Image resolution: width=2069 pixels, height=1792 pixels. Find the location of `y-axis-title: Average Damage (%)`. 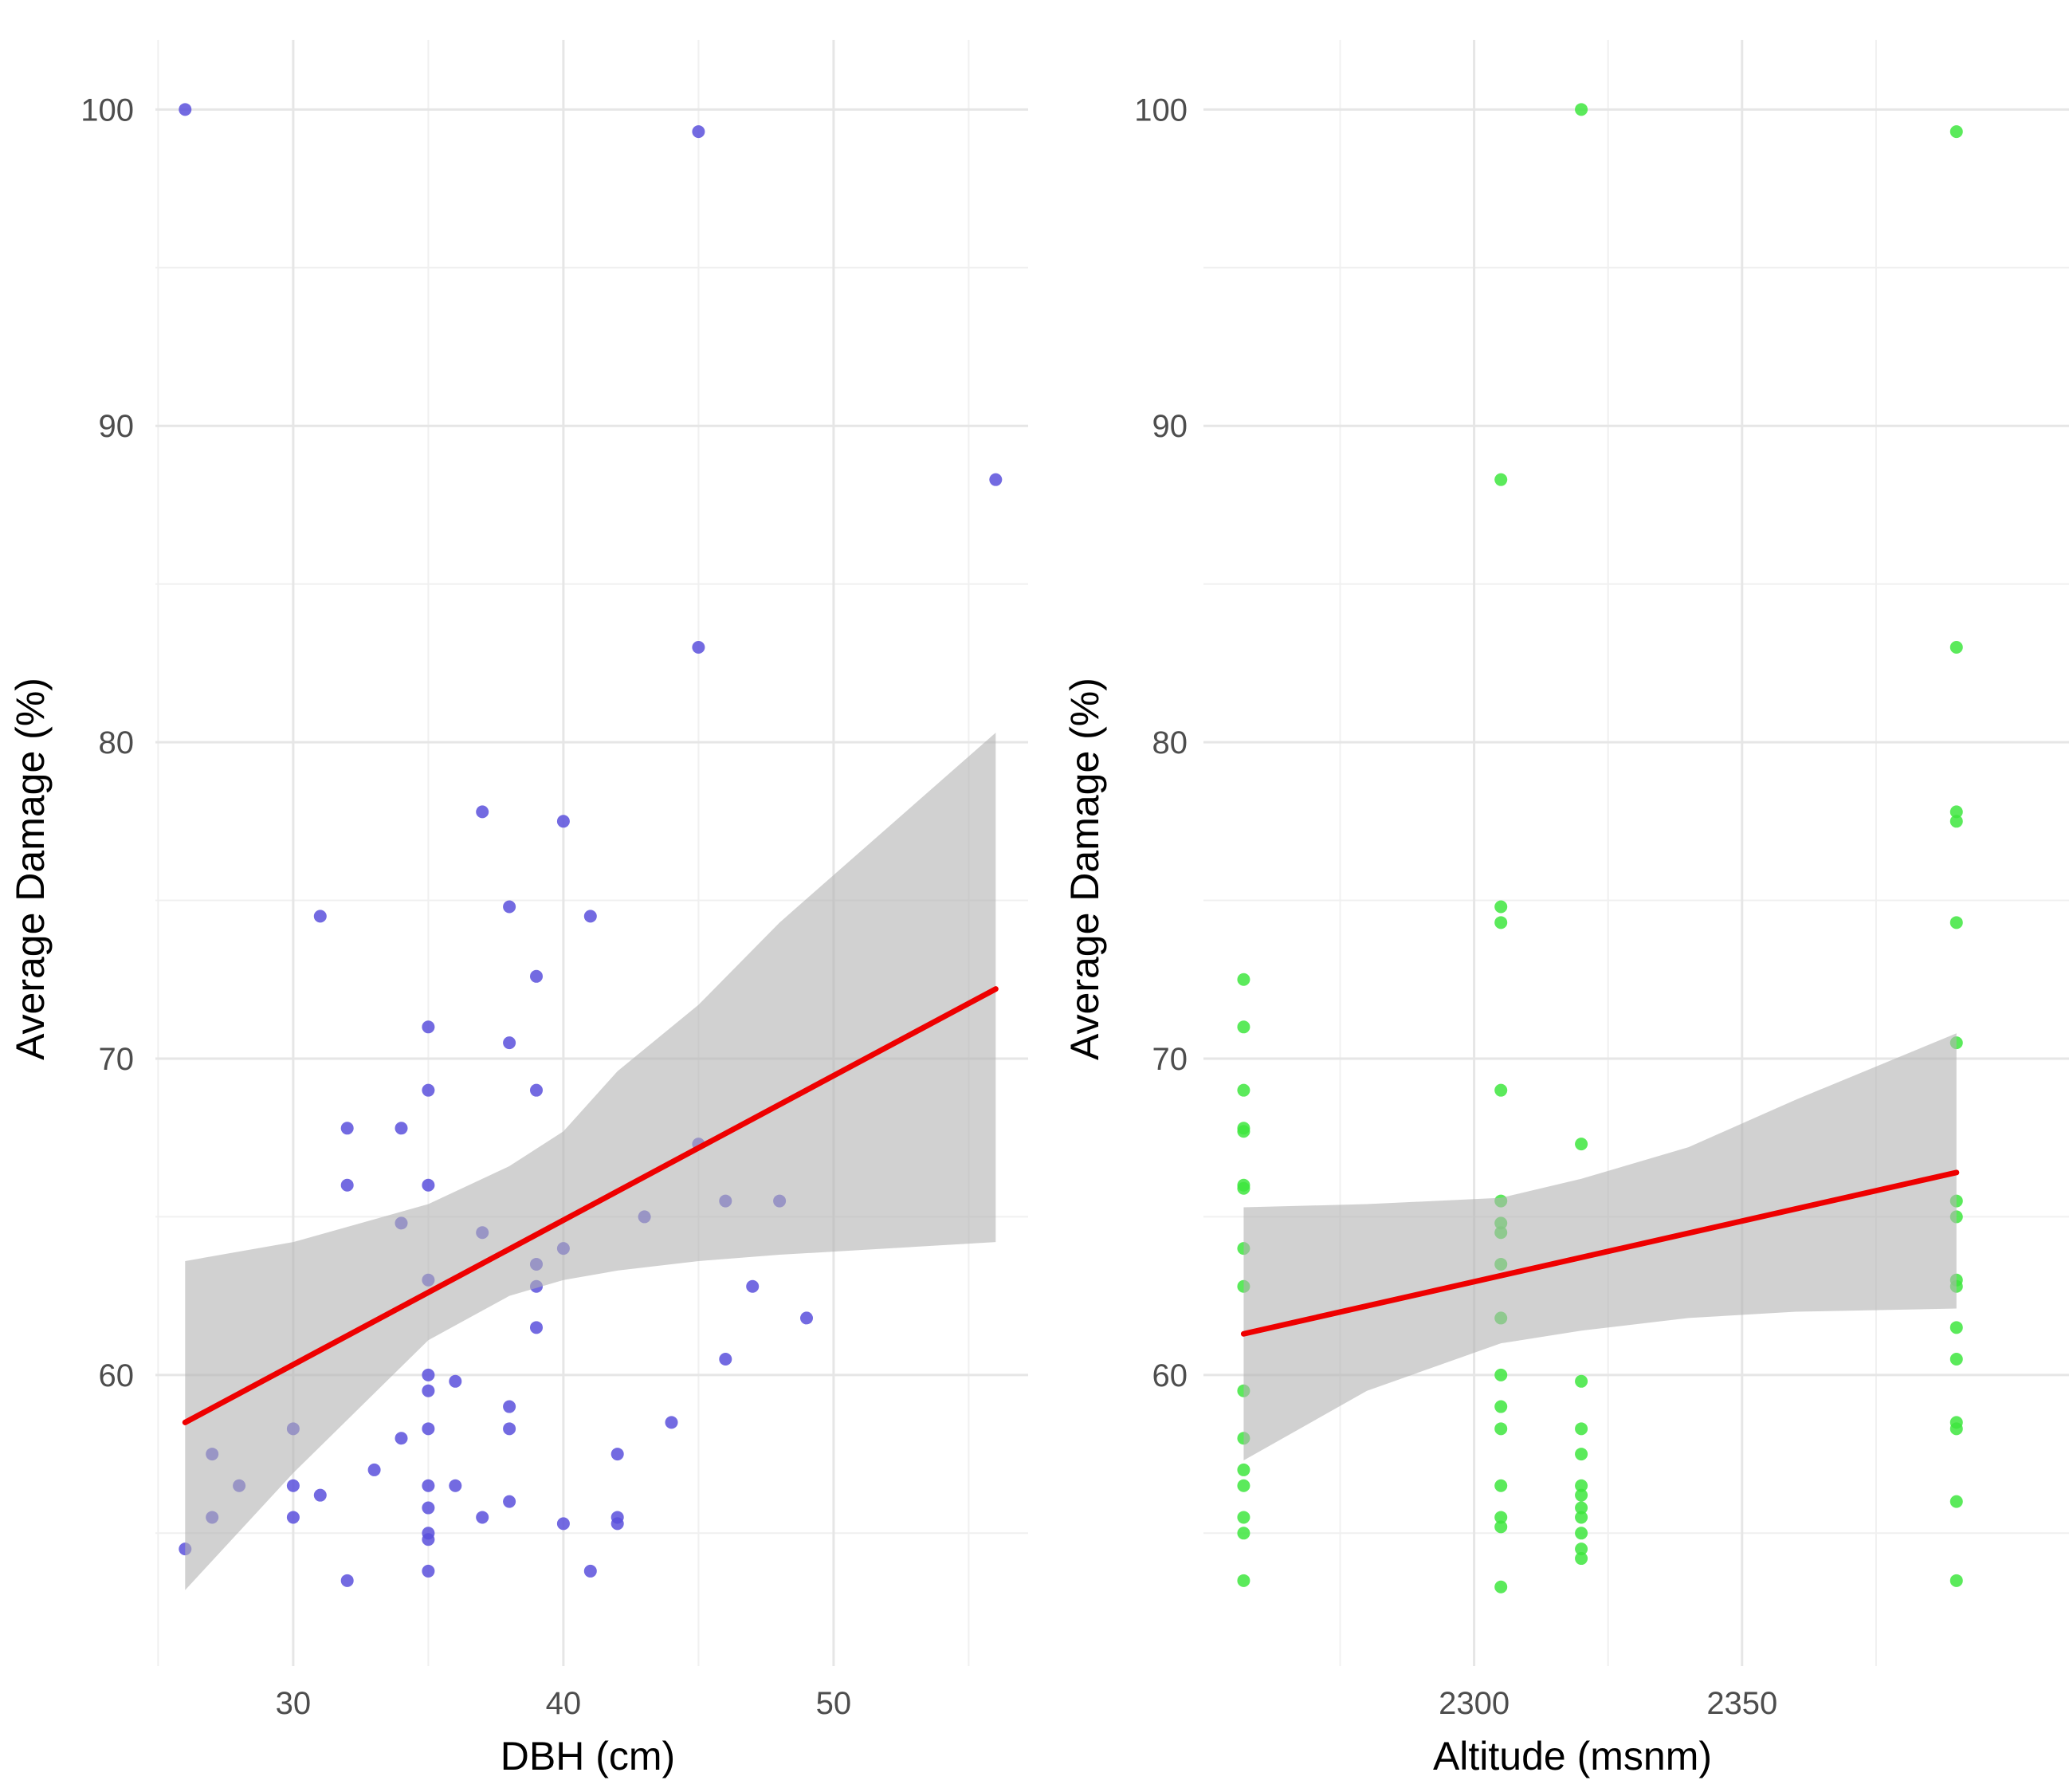

y-axis-title: Average Damage (%) is located at coordinates (1084, 869).